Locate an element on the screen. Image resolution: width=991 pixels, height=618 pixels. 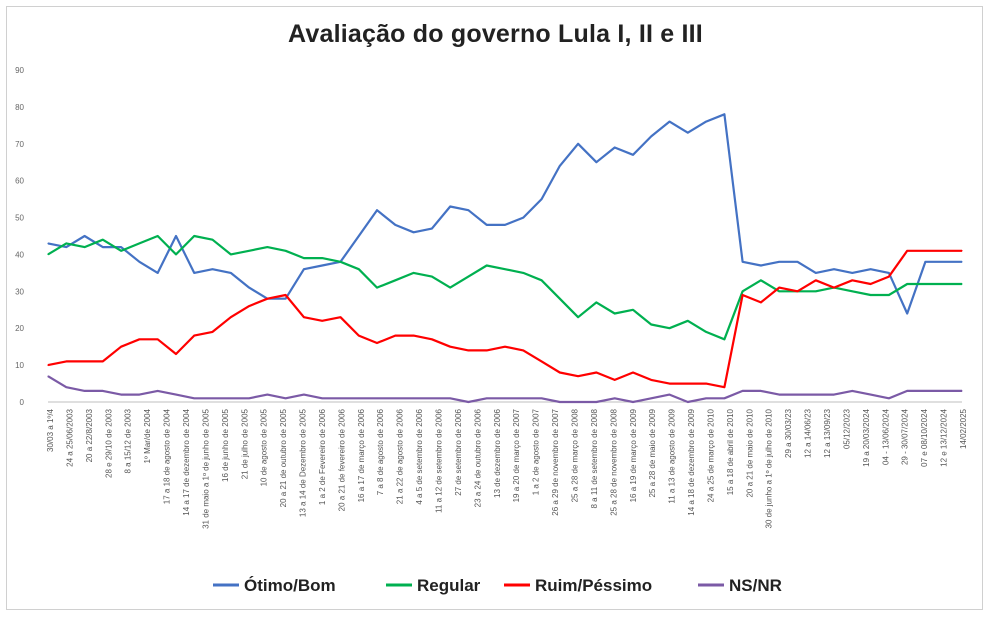
y-tick-label: 60 is located at coordinates (19, 181).